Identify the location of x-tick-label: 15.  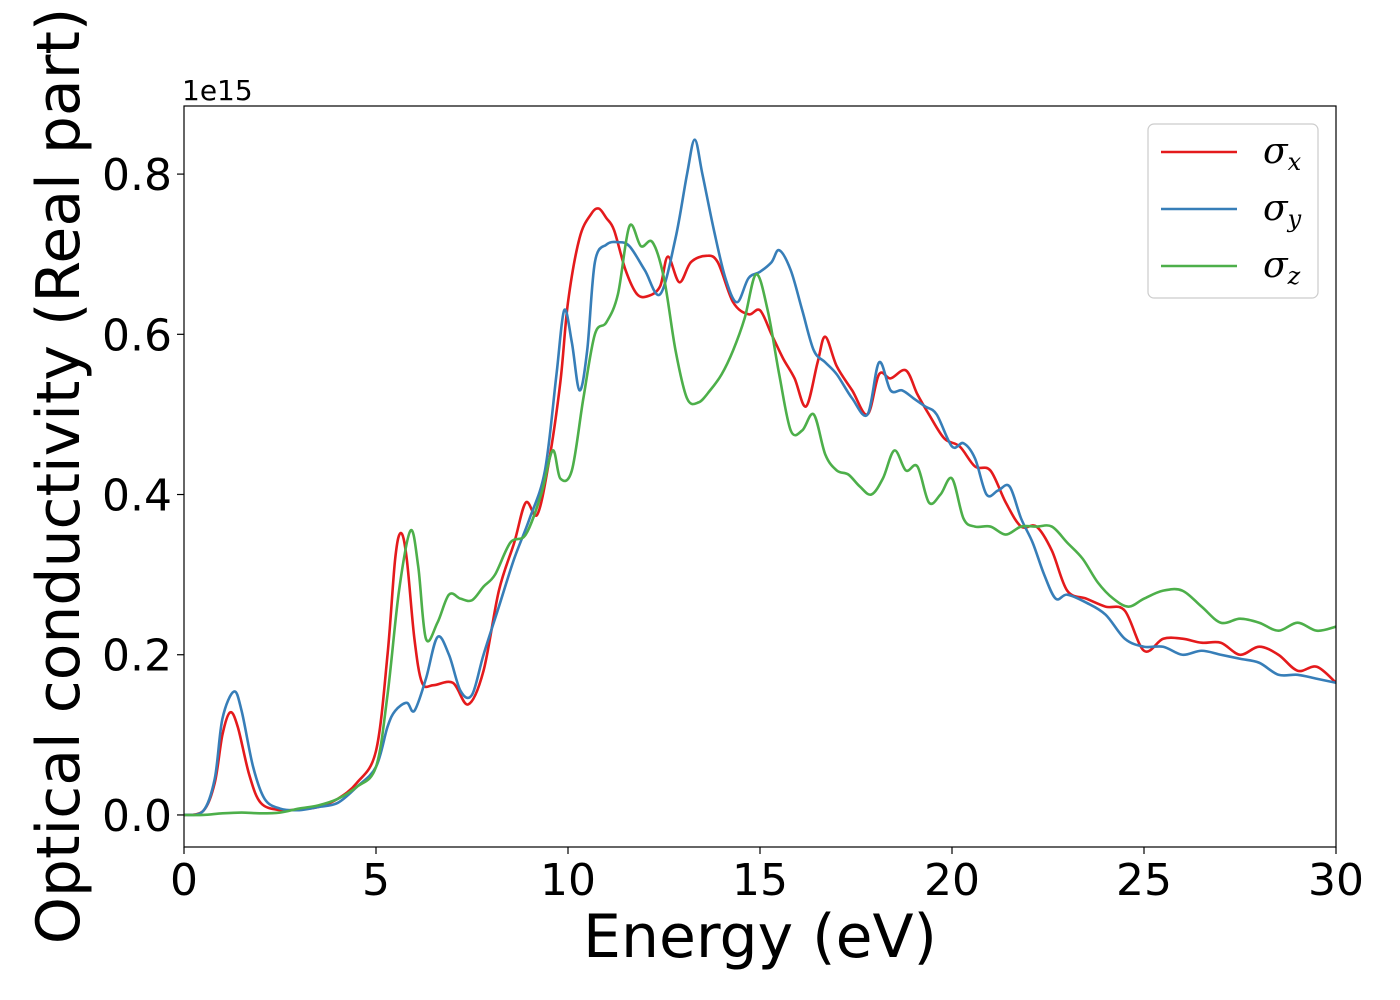
(760, 880).